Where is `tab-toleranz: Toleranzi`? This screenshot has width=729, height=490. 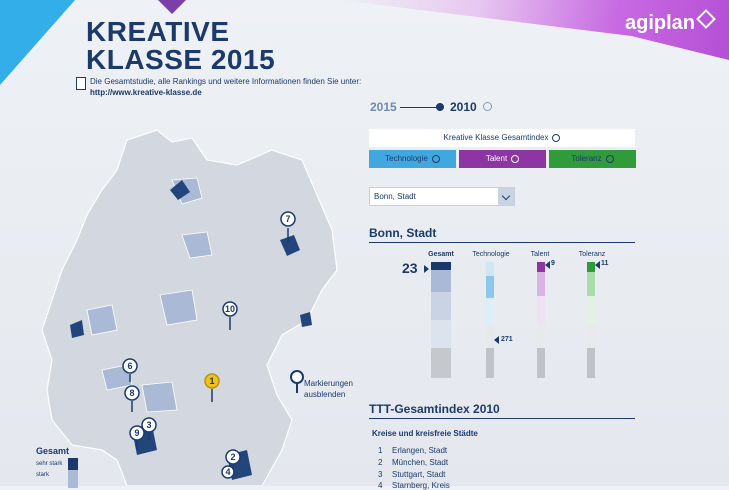 tab-toleranz: Toleranzi is located at coordinates (592, 159).